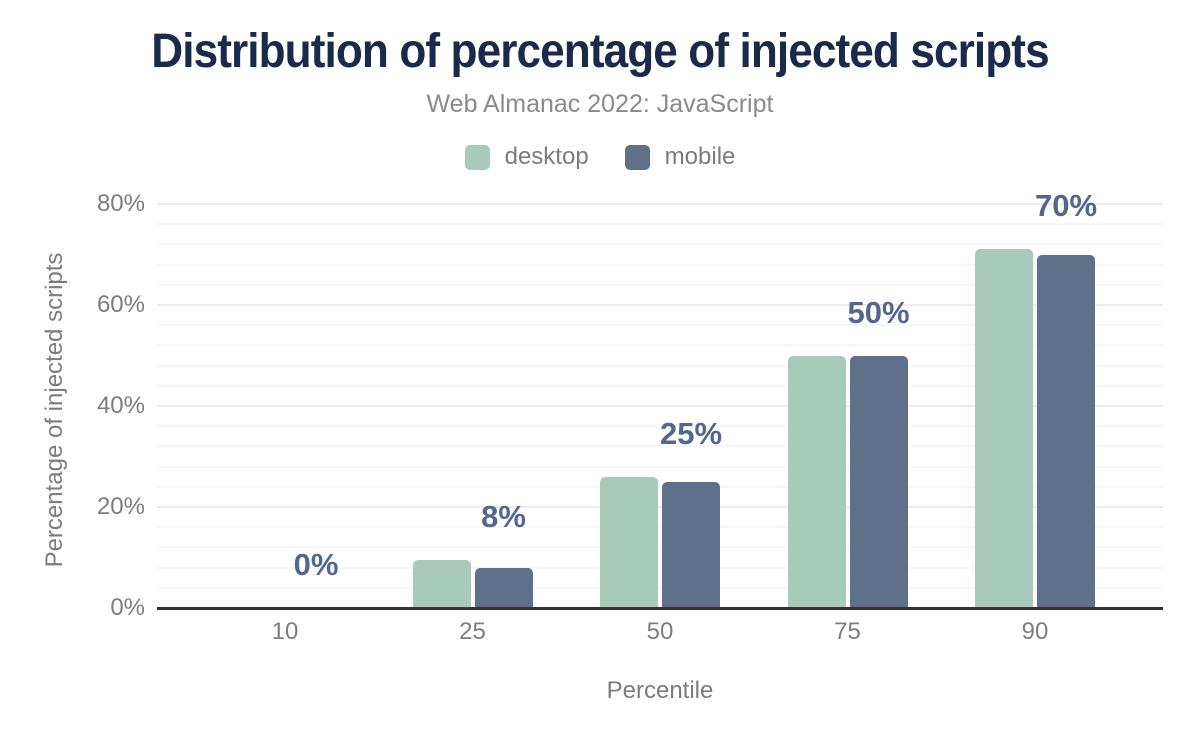 This screenshot has width=1200, height=742. I want to click on y-tick-80: 80%, so click(120, 203).